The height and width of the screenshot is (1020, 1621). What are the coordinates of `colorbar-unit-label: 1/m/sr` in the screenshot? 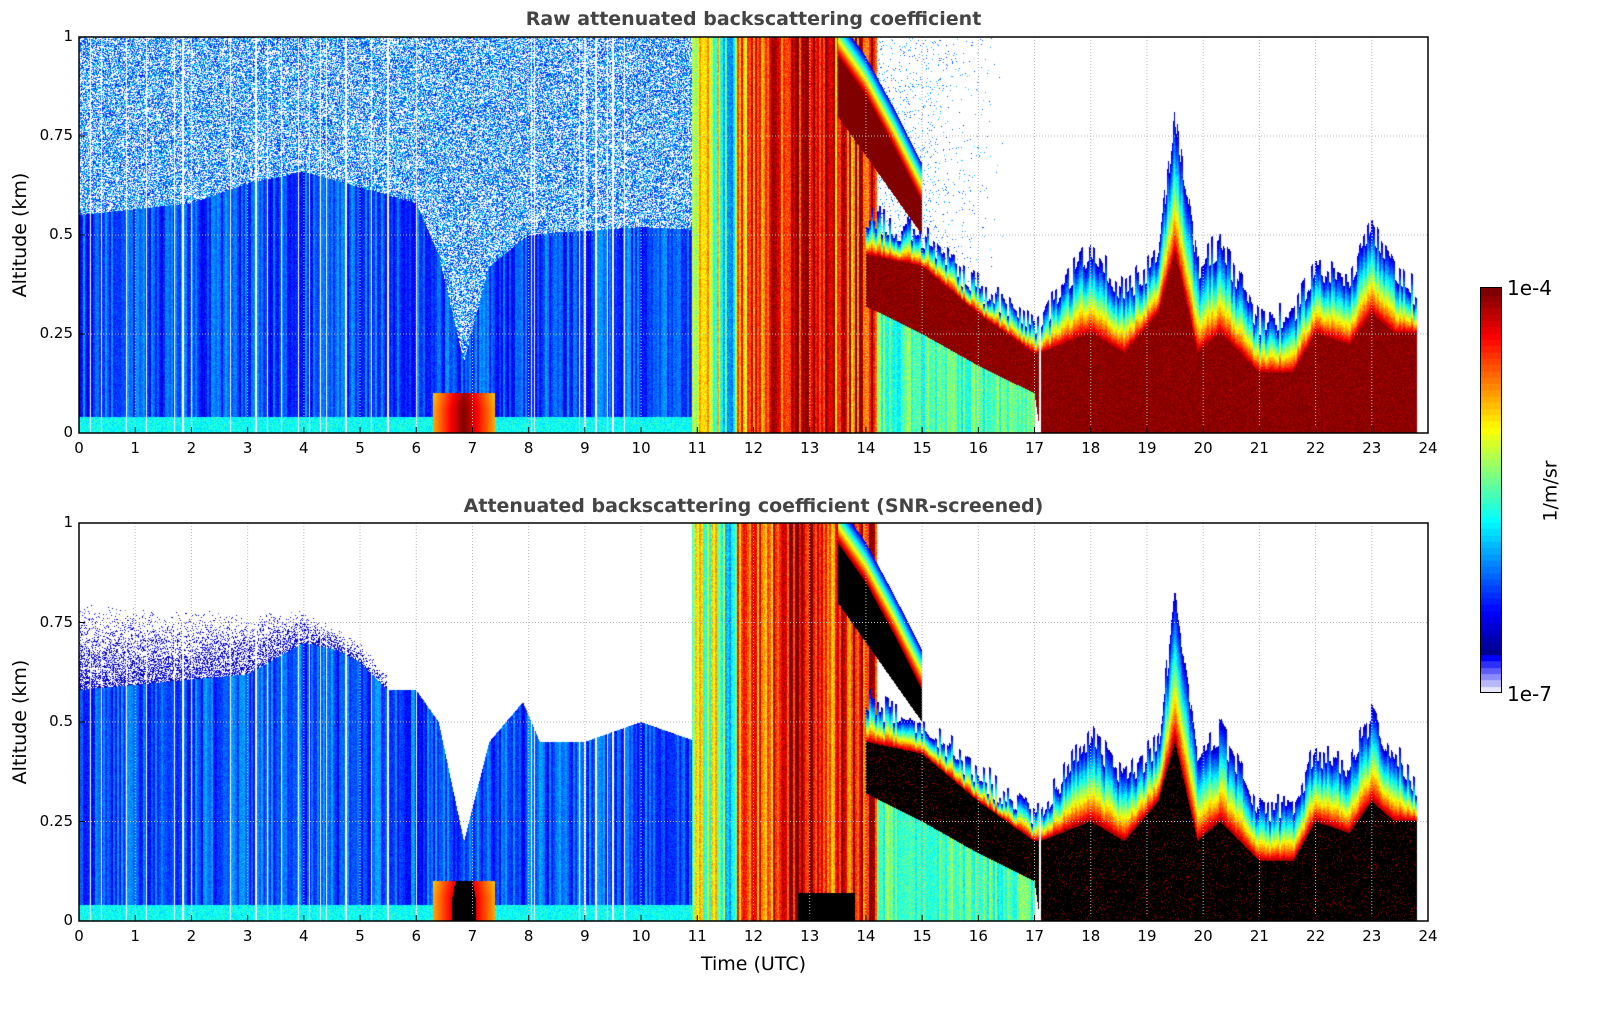 It's located at (1550, 491).